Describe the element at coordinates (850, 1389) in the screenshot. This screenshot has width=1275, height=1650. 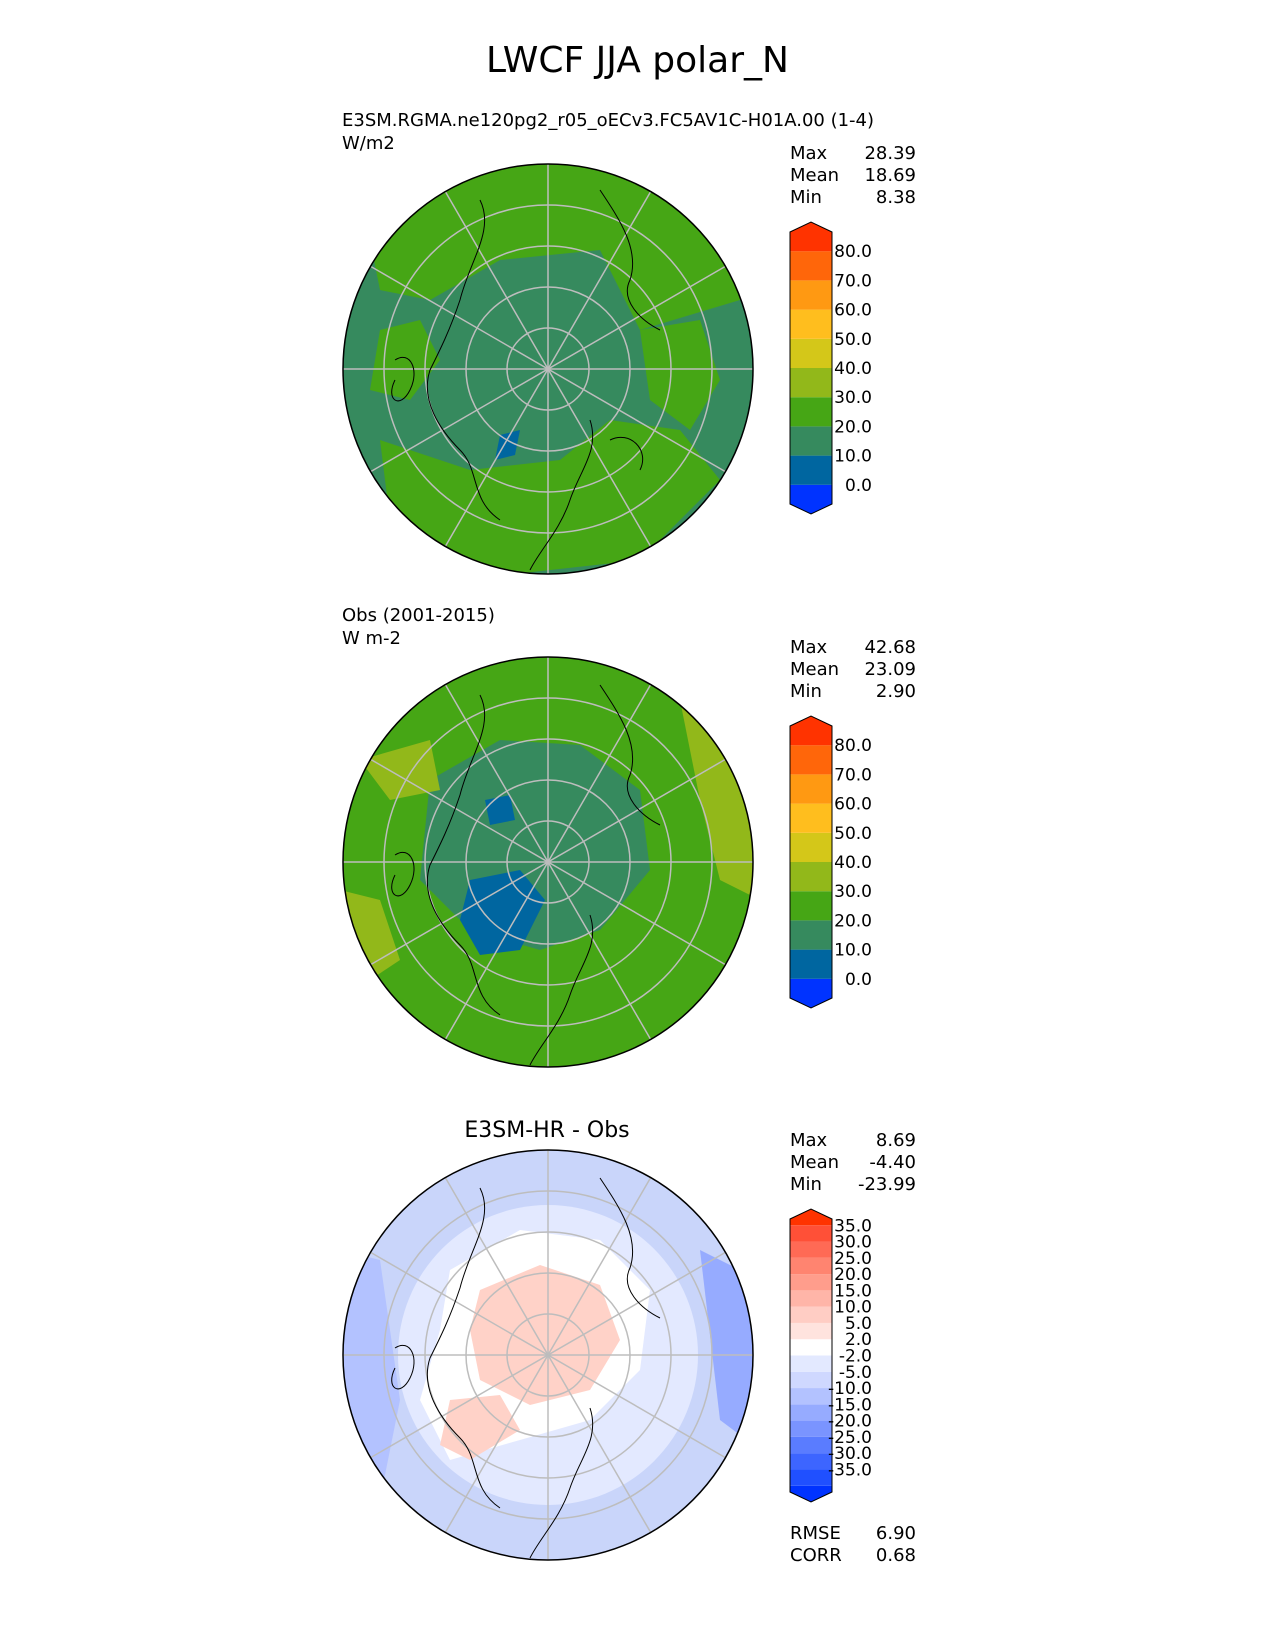
I see `colorbar-tick-label: -10.0` at that location.